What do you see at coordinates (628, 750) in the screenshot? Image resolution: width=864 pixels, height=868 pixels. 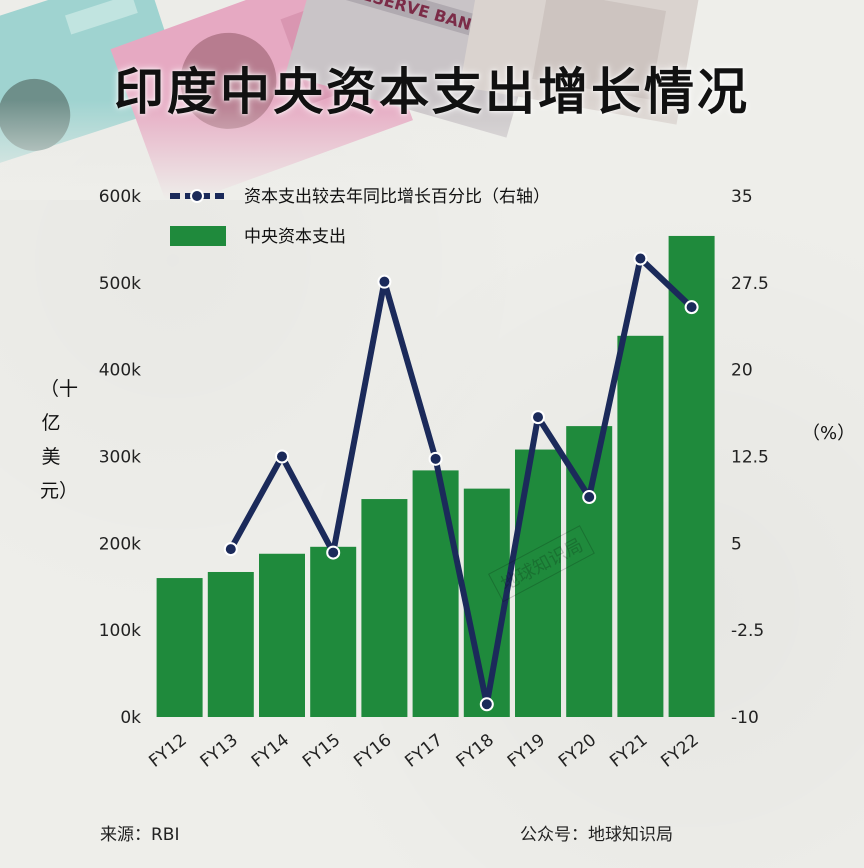 I see `x-tick-label: FY21` at bounding box center [628, 750].